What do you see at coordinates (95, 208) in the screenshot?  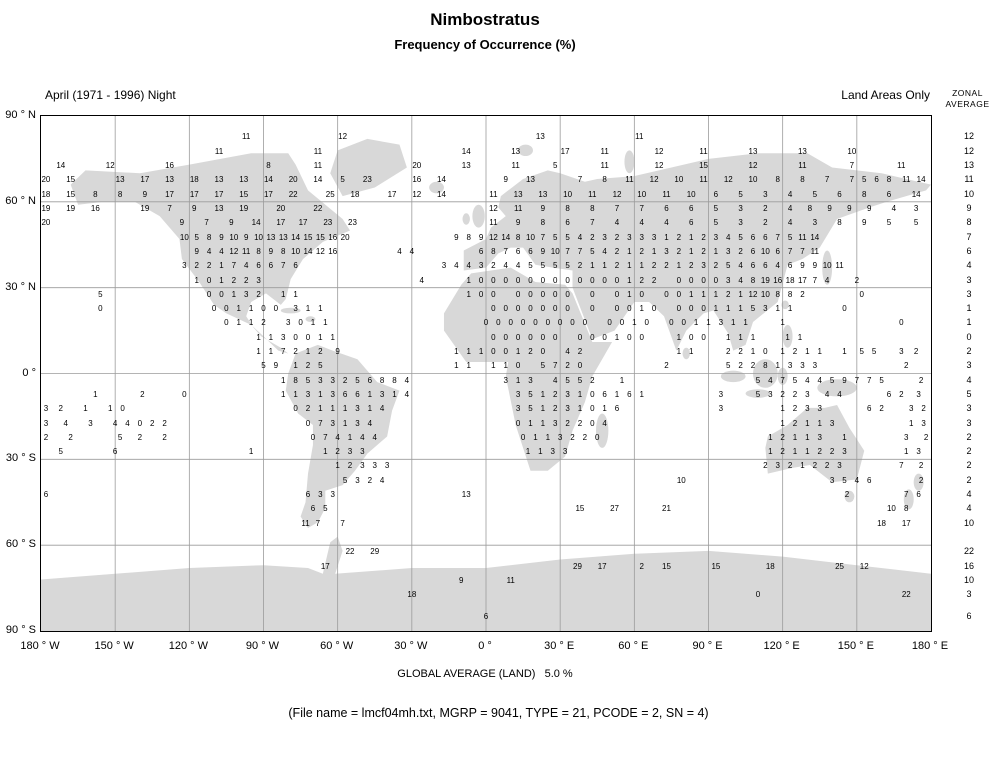 I see `grid-value: 16` at bounding box center [95, 208].